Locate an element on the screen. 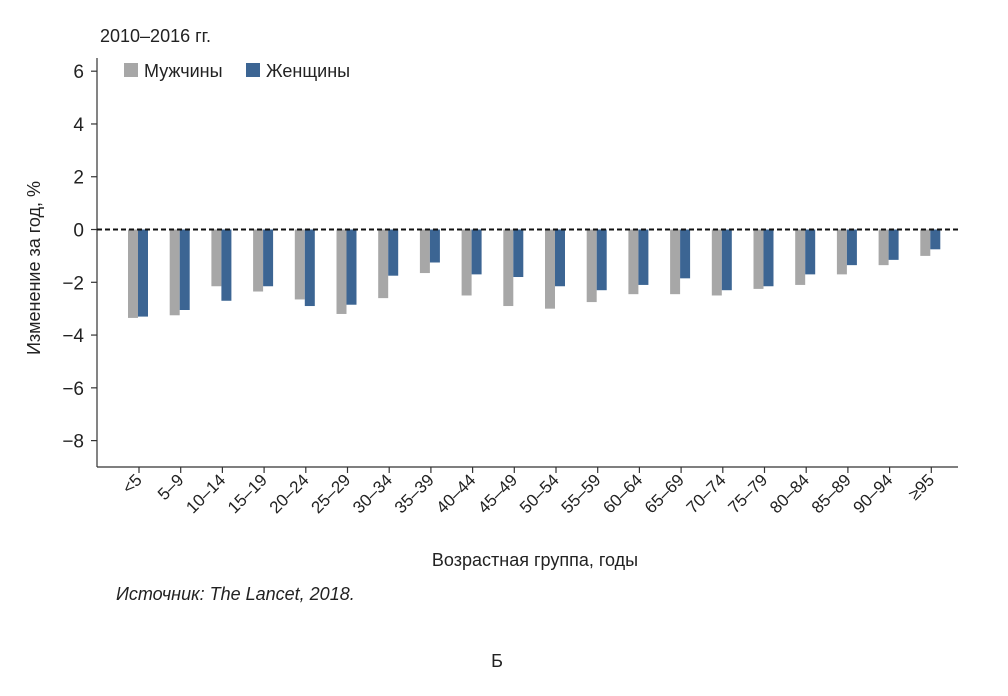 Image resolution: width=1008 pixels, height=696 pixels. y-tick-label: −4 is located at coordinates (73, 336).